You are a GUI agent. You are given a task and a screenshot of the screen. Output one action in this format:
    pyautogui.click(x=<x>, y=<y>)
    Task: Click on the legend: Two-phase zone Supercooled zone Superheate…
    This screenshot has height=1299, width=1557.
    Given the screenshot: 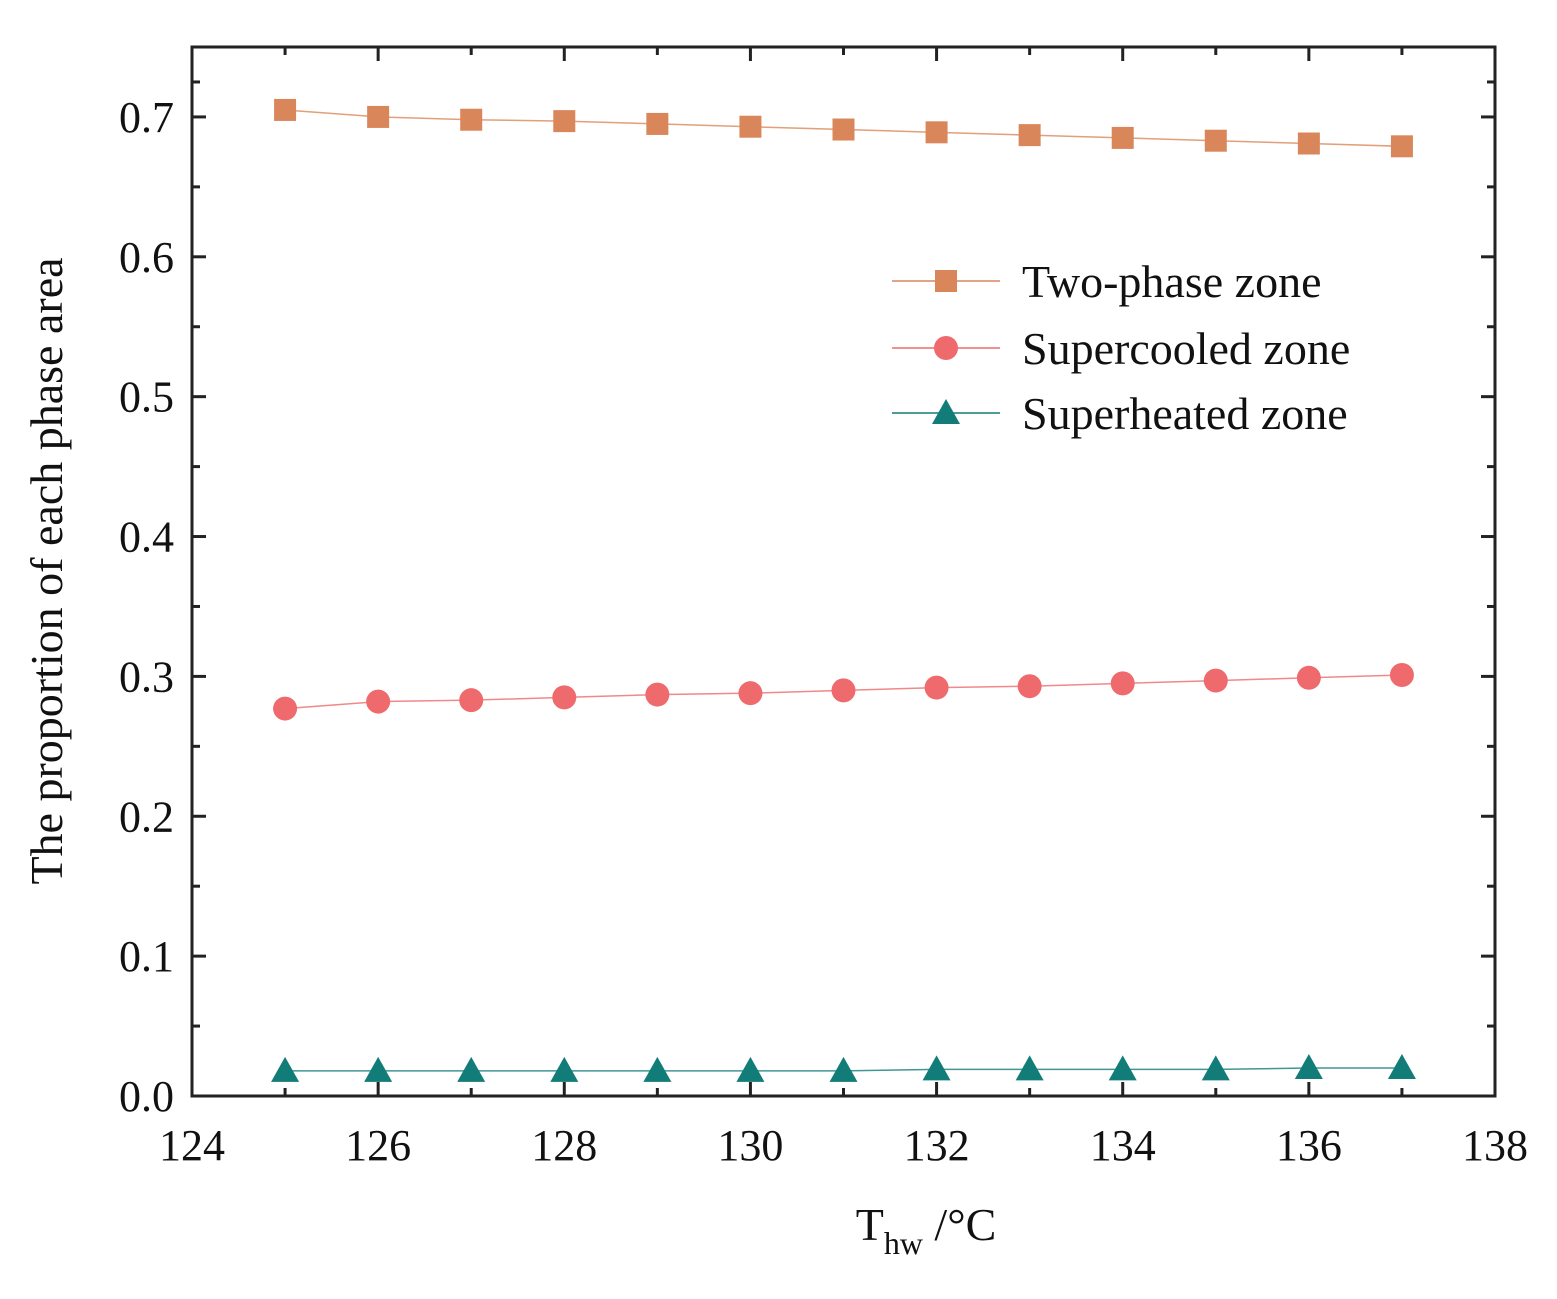 What is the action you would take?
    pyautogui.click(x=1121, y=347)
    